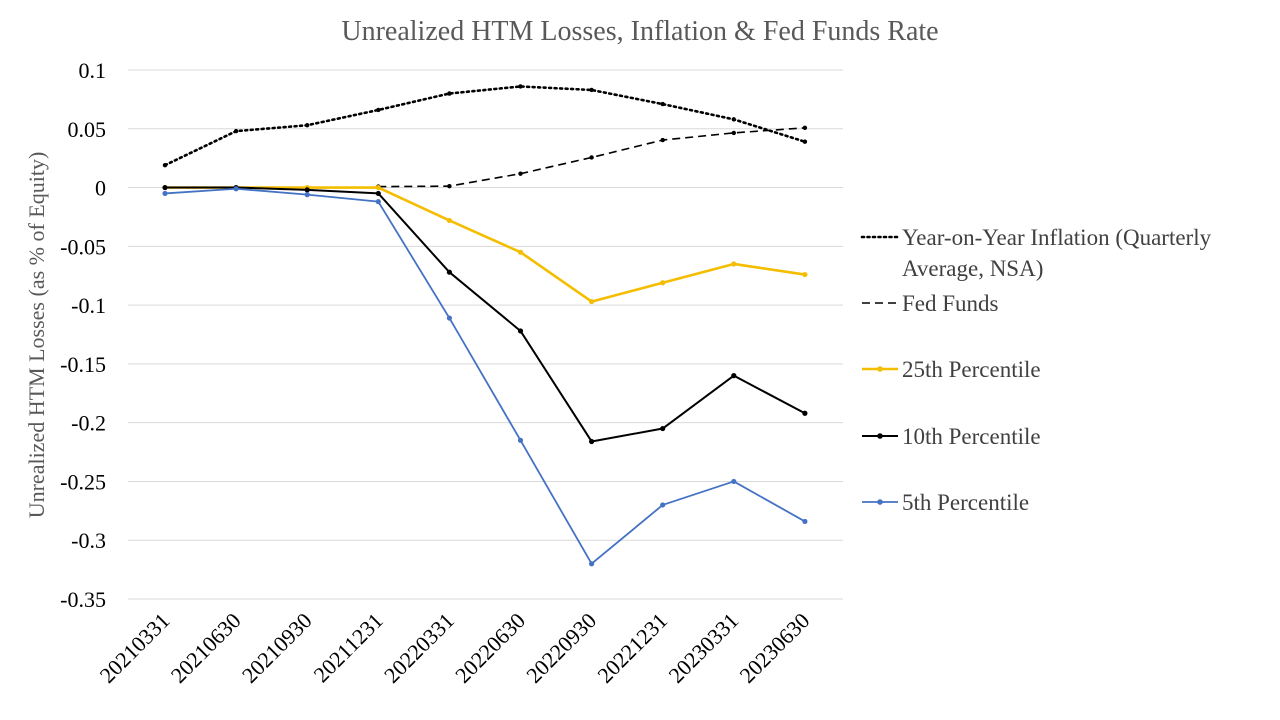 This screenshot has width=1280, height=720. I want to click on y-tick-label: -0.25, so click(83, 481).